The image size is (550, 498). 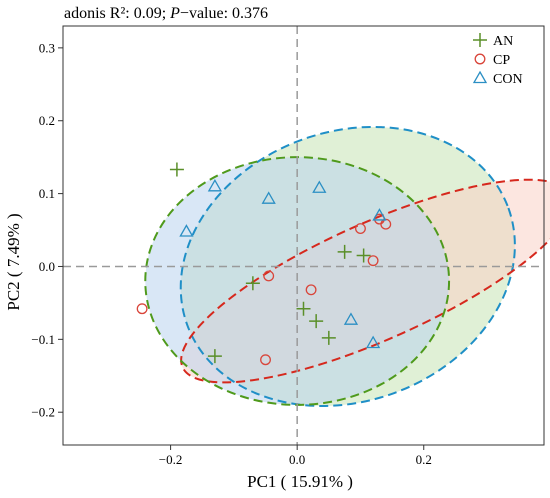 I want to click on series-an, so click(x=270, y=263).